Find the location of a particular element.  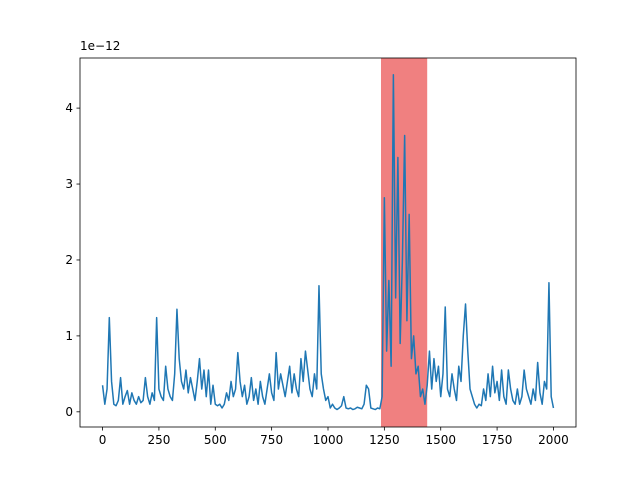

offset-text: 1e−12 is located at coordinates (100, 46).